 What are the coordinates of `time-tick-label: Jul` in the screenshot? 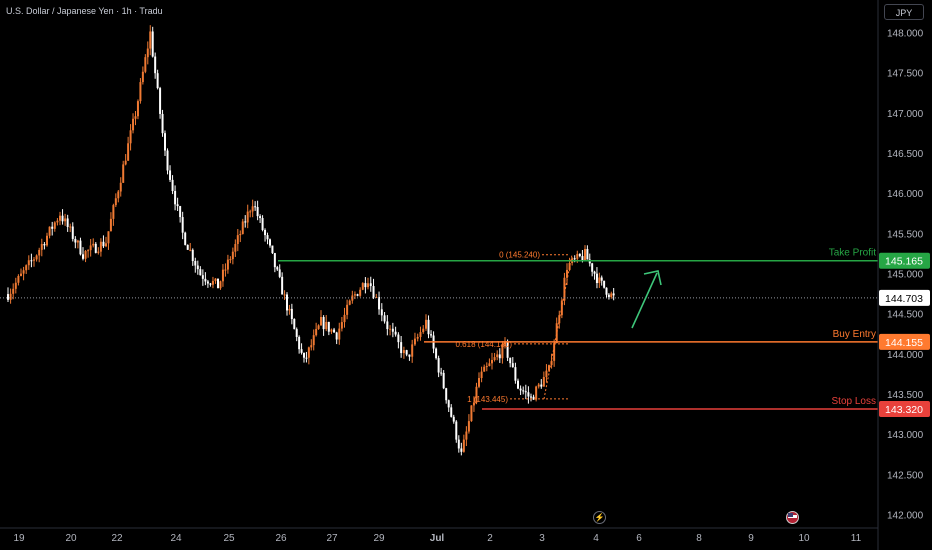 It's located at (437, 538).